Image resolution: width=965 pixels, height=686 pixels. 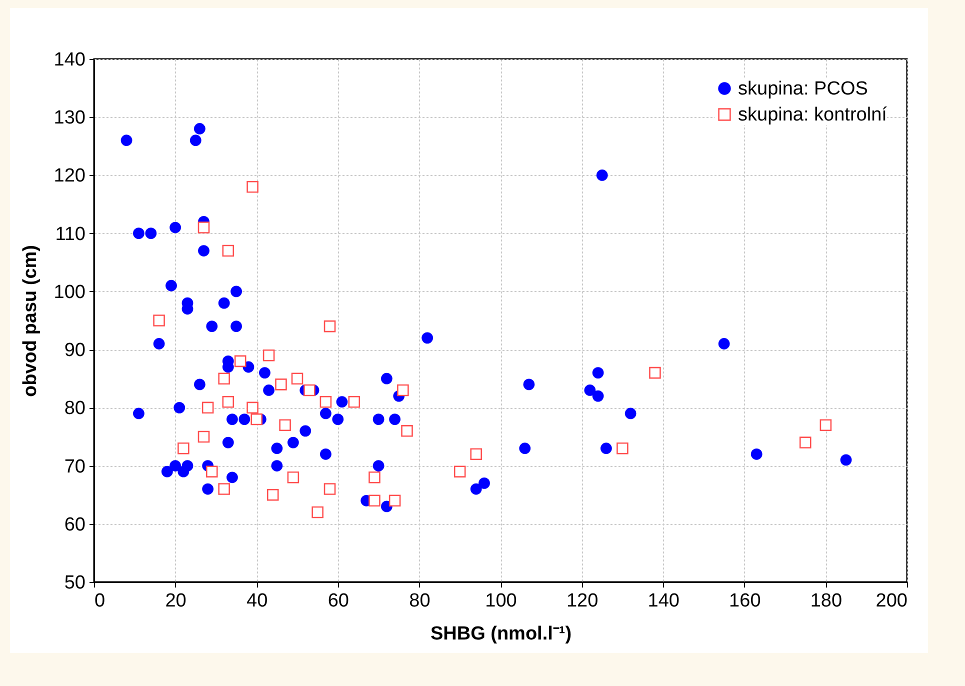 I want to click on y-tick-label: 120, so click(x=70, y=176).